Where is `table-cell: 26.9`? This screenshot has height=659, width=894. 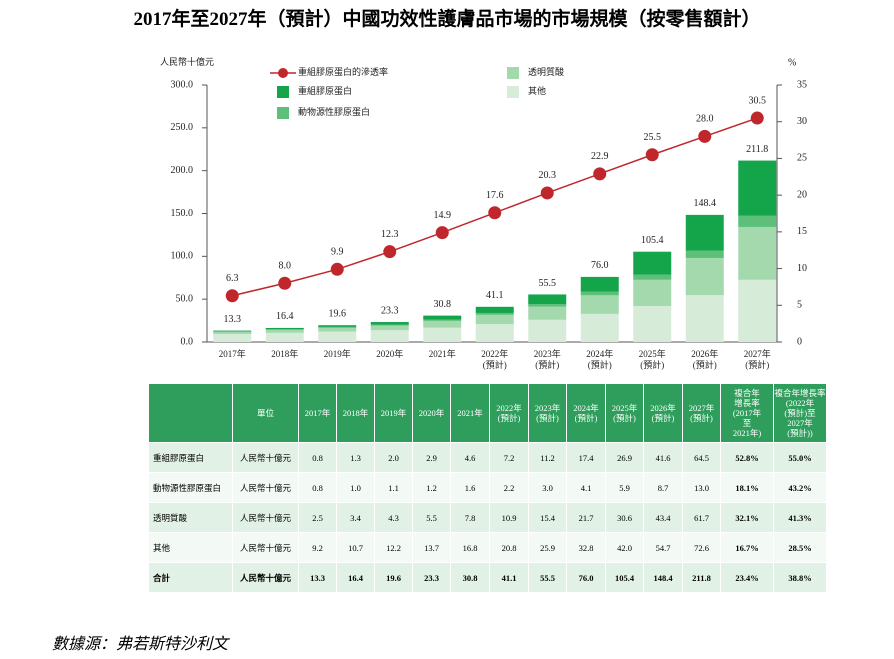 table-cell: 26.9 is located at coordinates (624, 457).